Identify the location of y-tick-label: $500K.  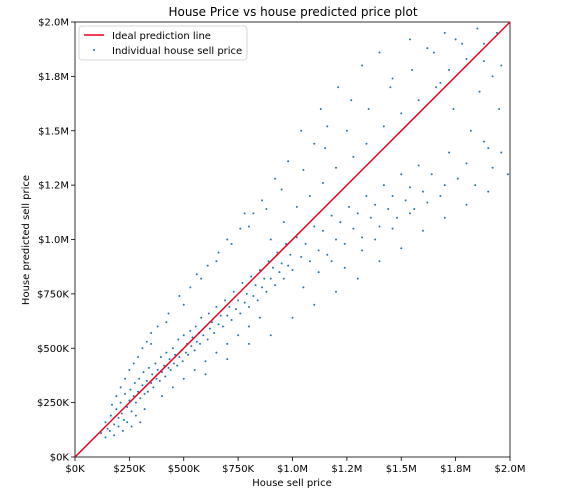
(53, 349).